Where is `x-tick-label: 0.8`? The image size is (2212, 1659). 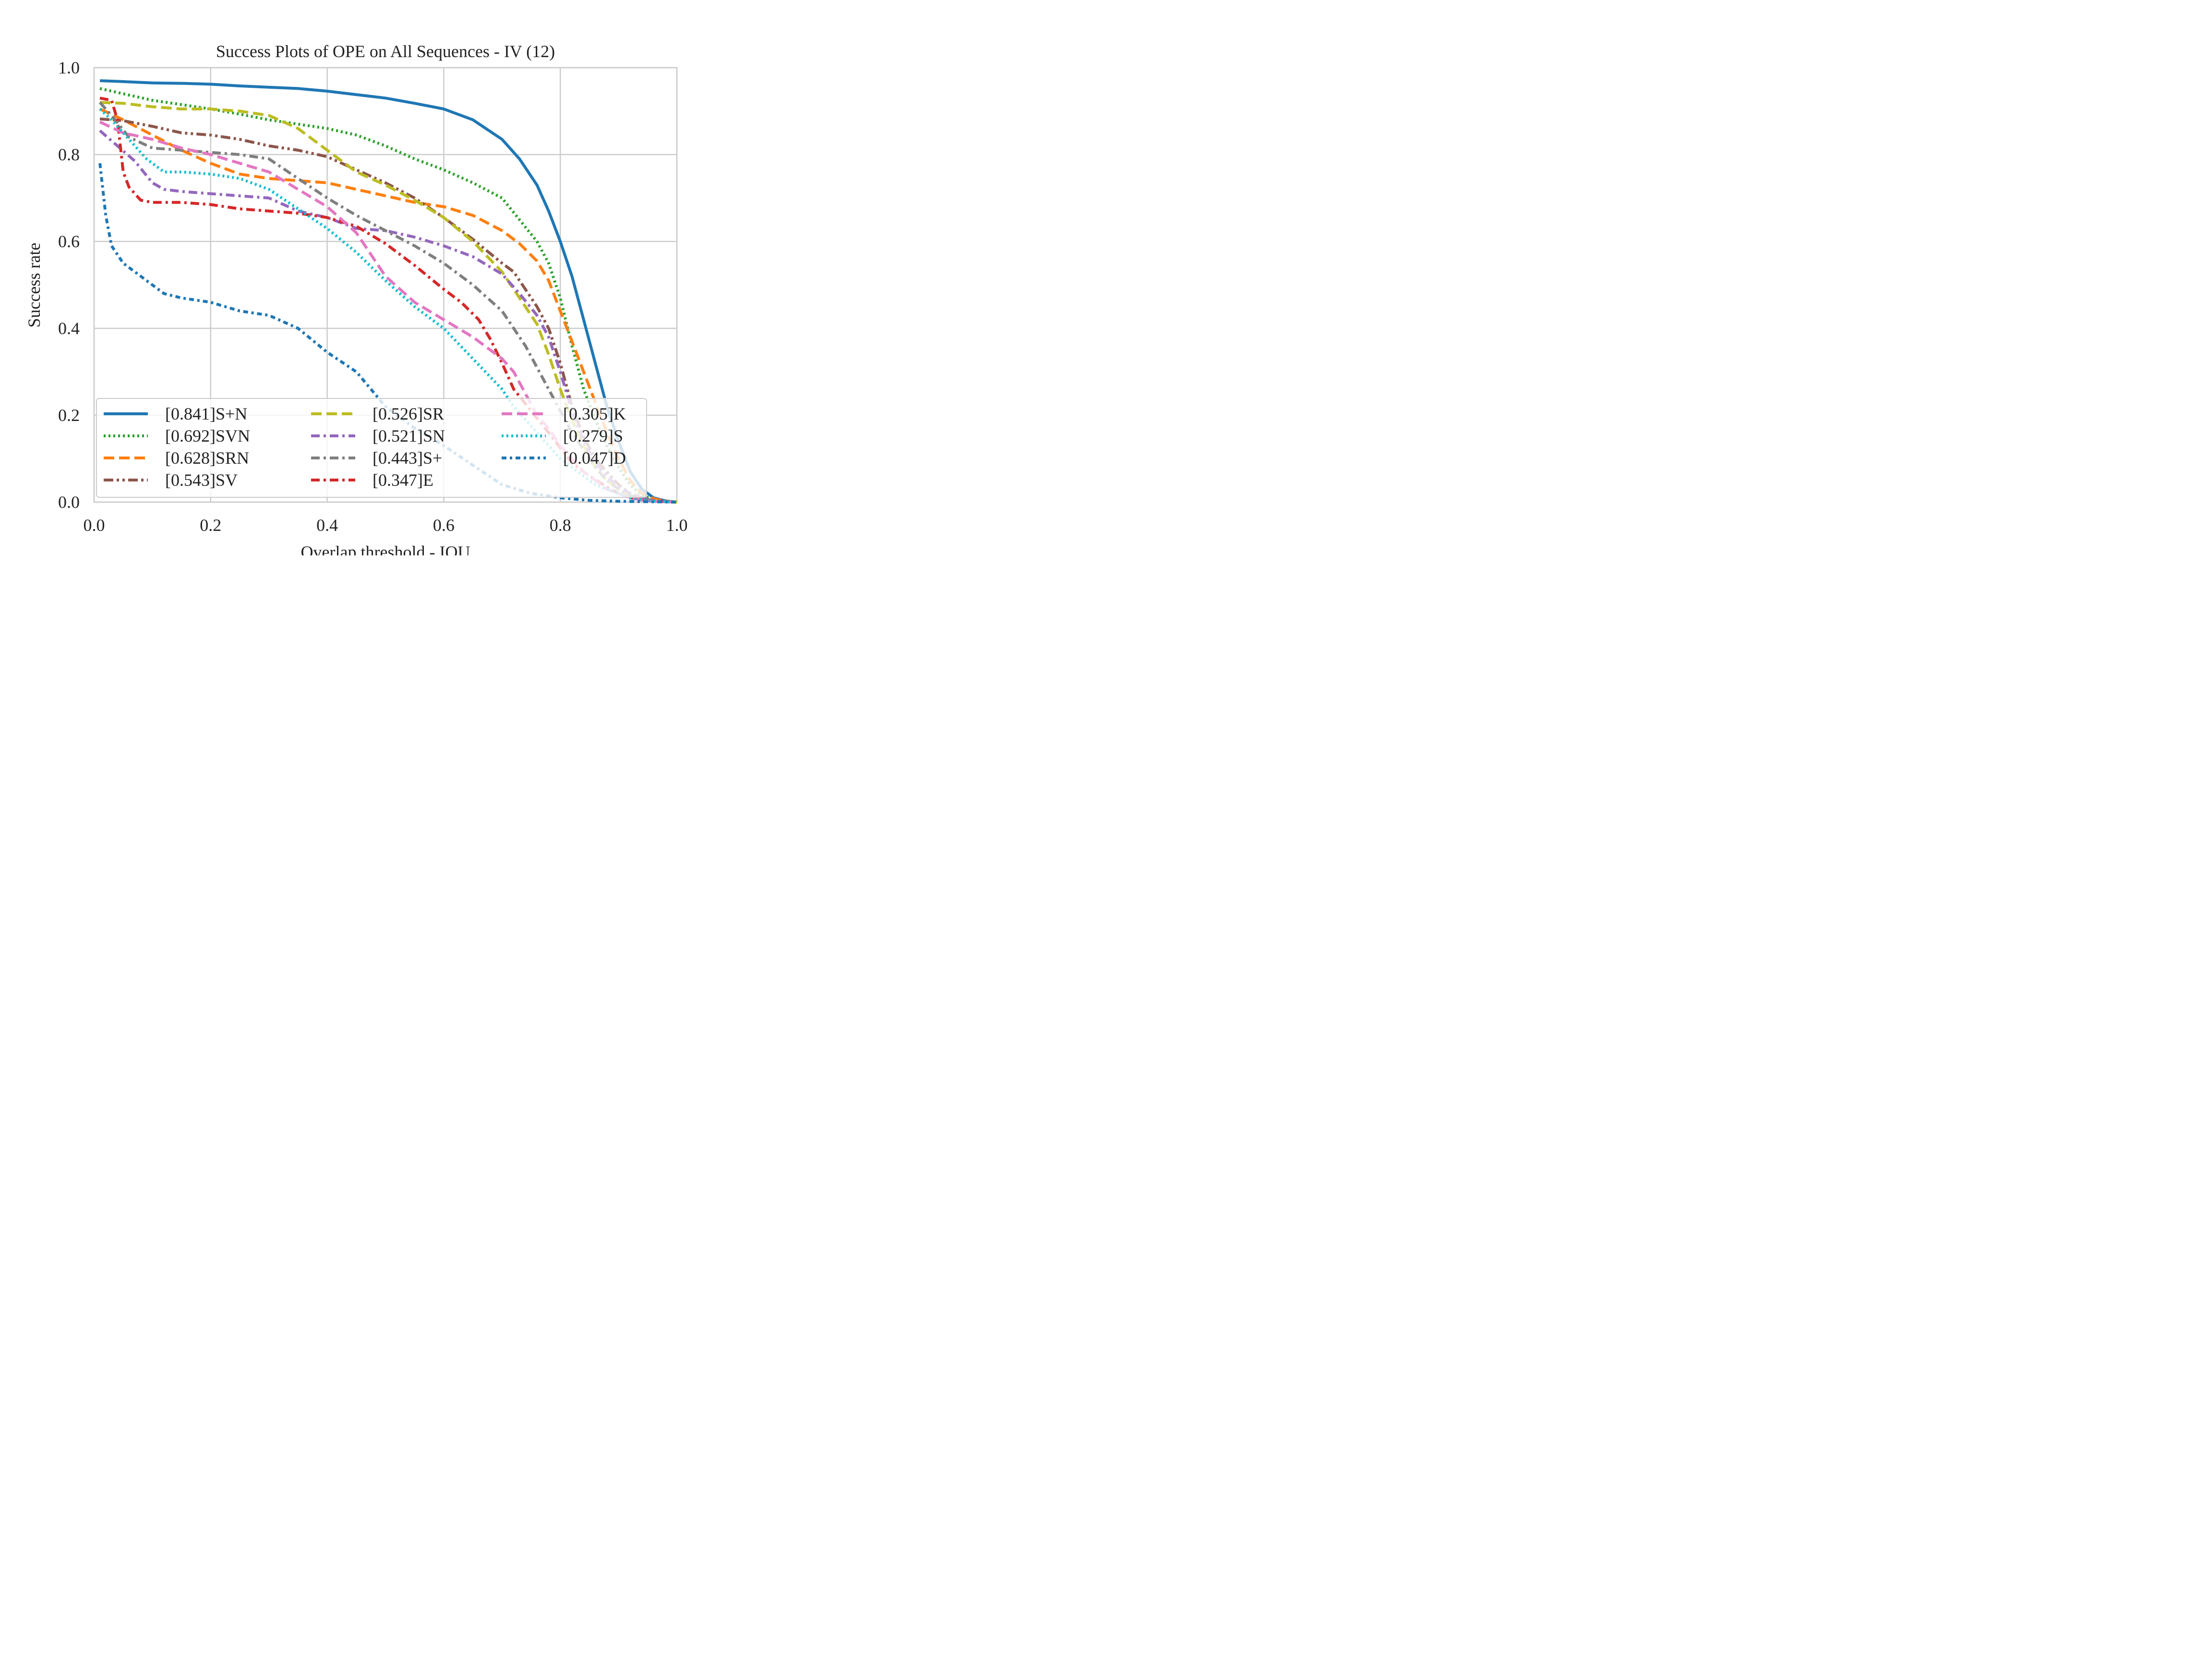 x-tick-label: 0.8 is located at coordinates (560, 525).